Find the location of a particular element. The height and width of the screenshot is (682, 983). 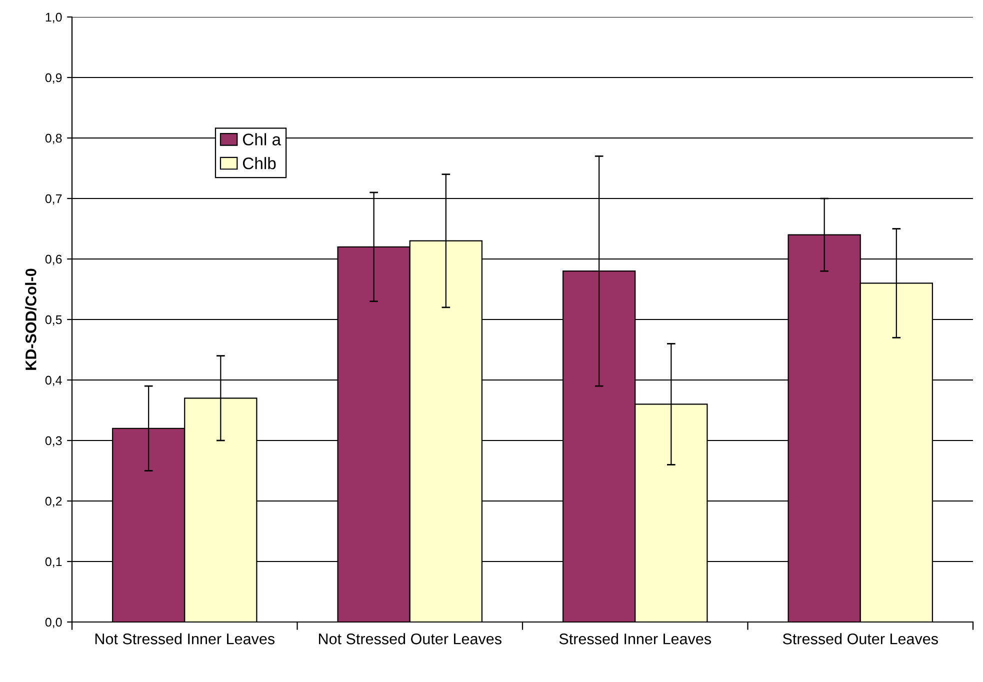

x-tick-label: Stressed Inner Leaves is located at coordinates (635, 638).